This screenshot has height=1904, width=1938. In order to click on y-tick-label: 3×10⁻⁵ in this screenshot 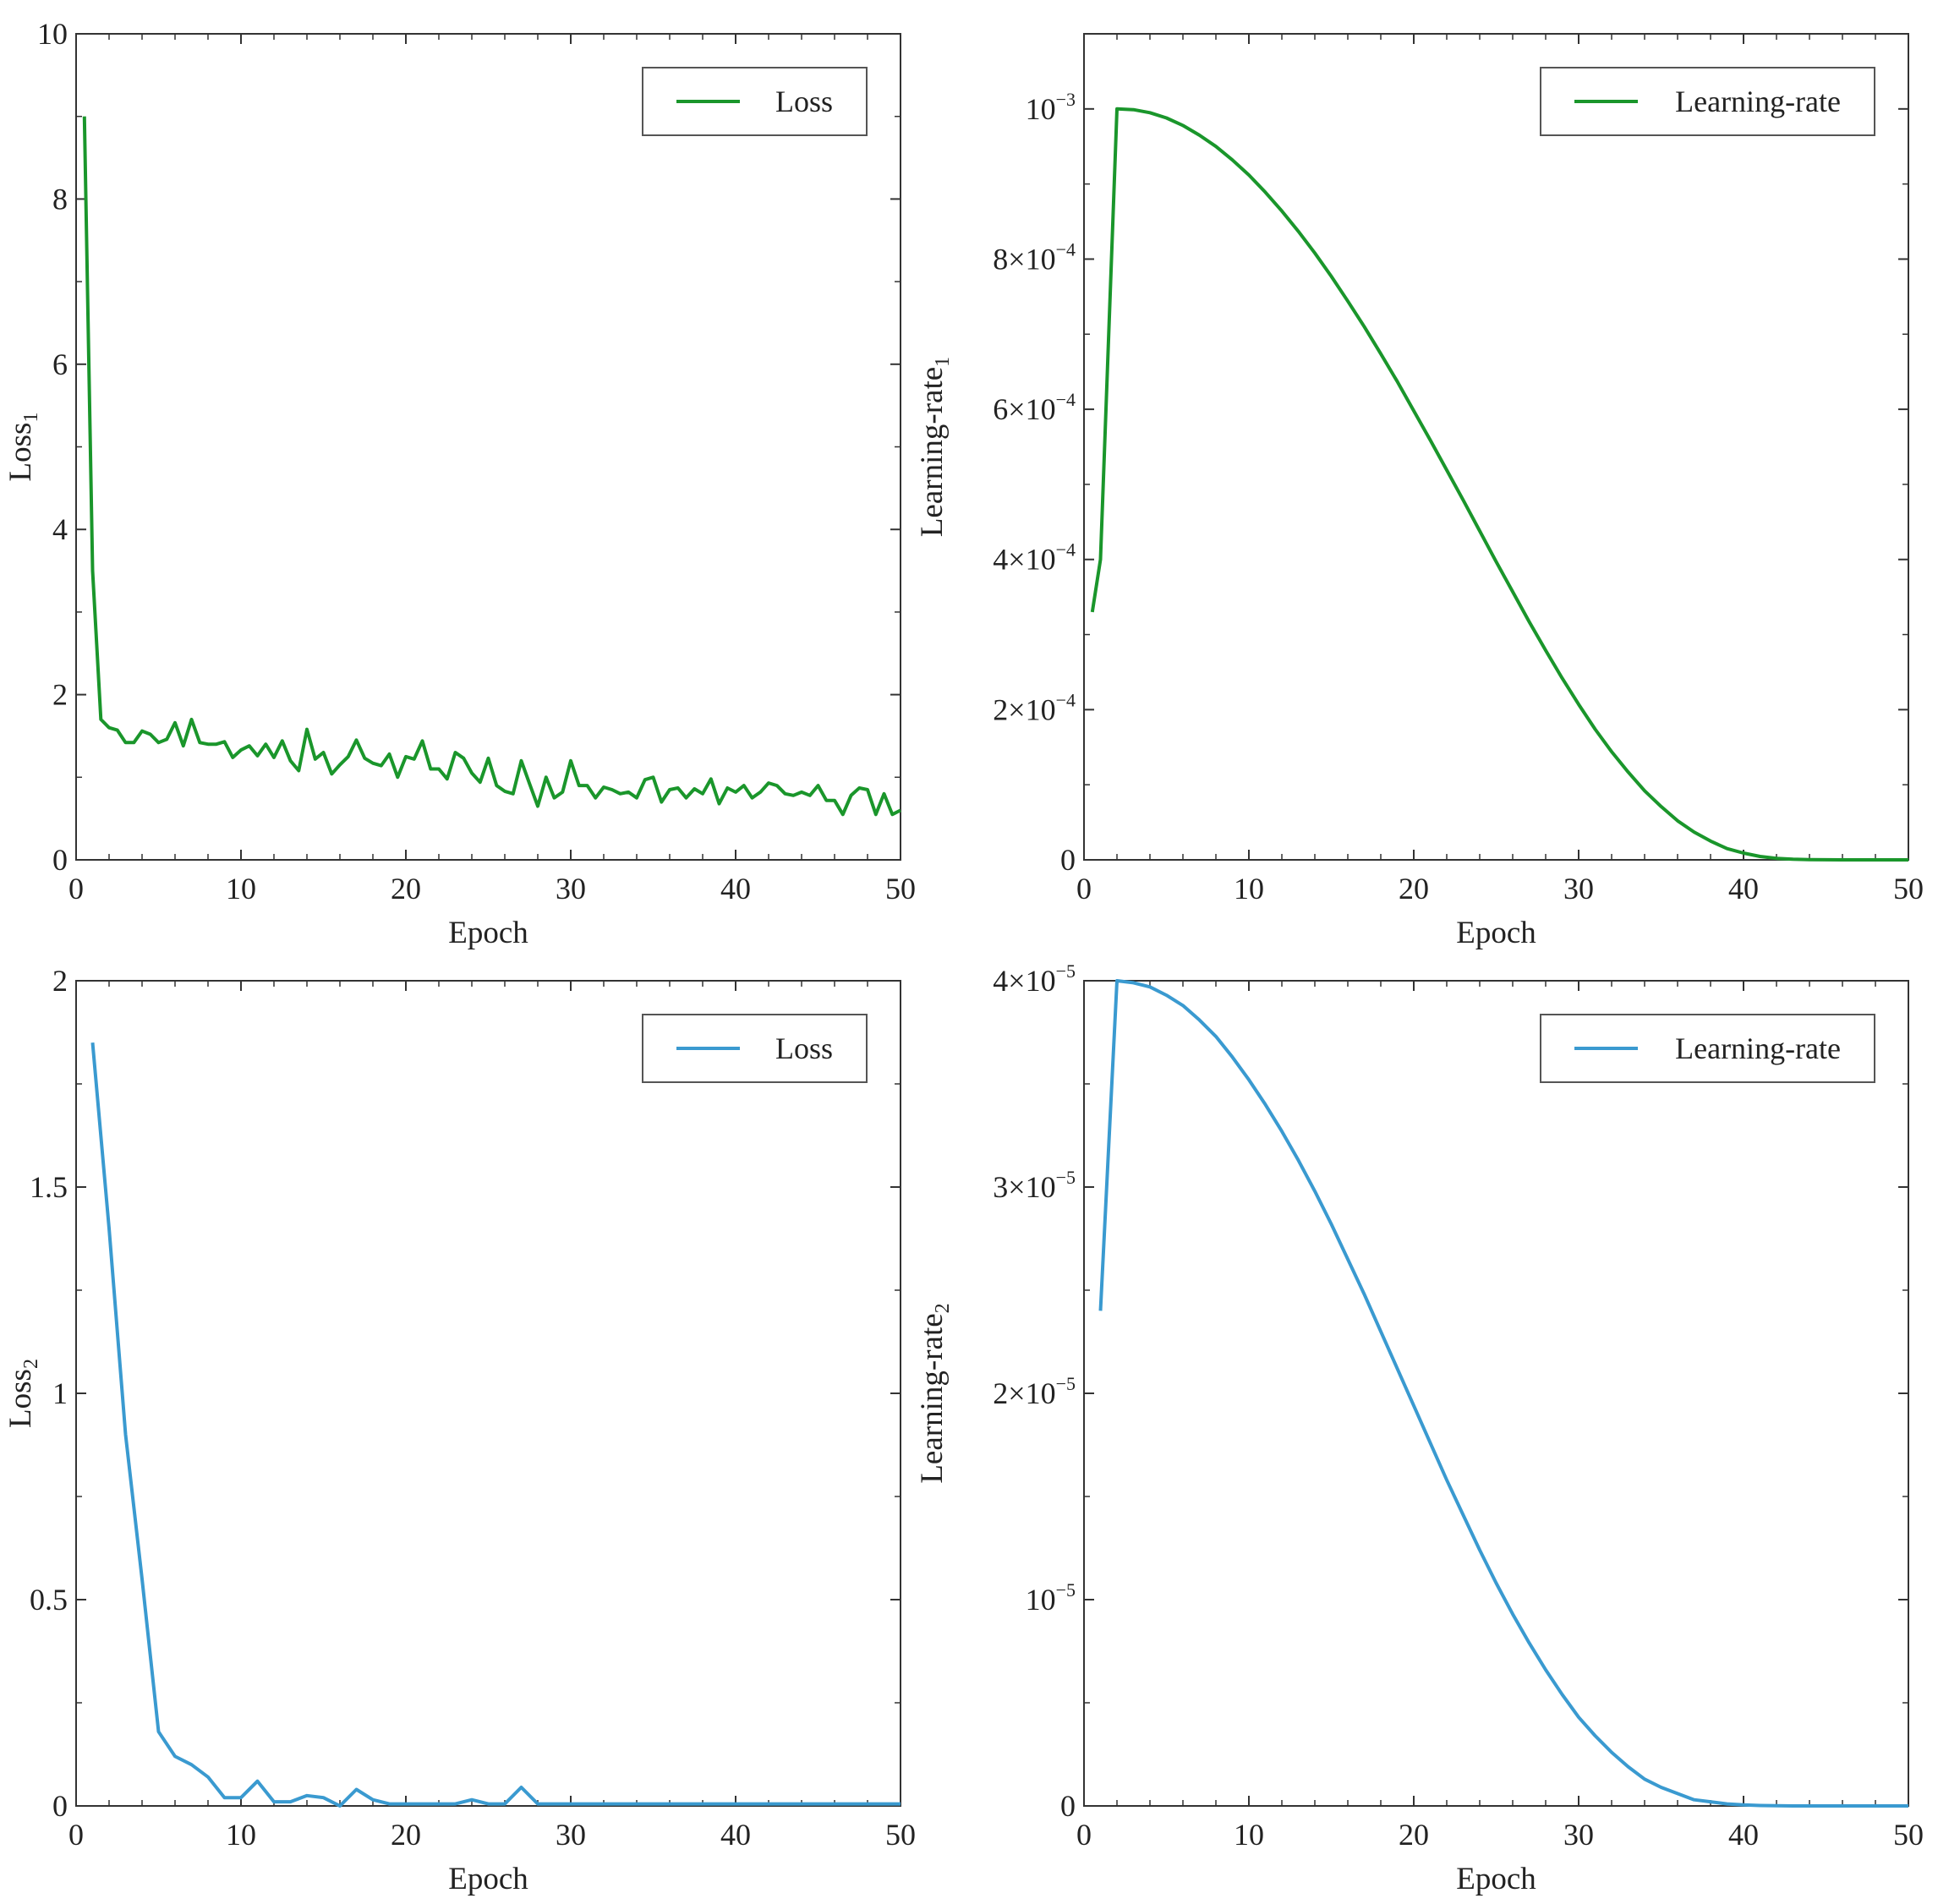, I will do `click(1035, 1185)`.